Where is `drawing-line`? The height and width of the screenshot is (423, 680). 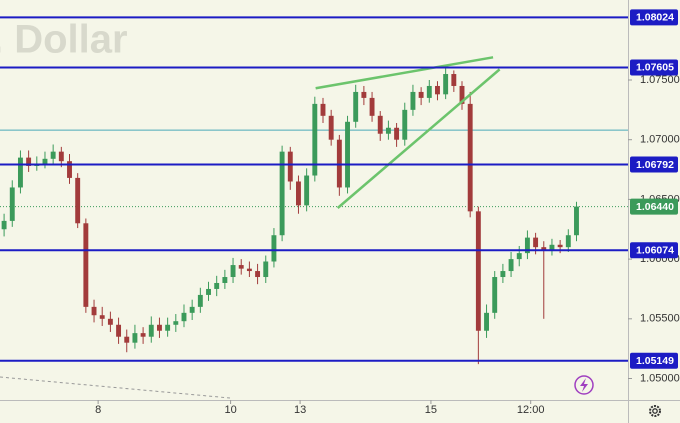
drawing-line is located at coordinates (115, 387).